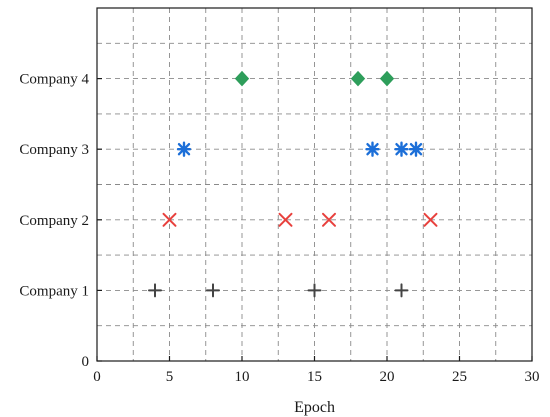 This screenshot has height=417, width=550. What do you see at coordinates (54, 150) in the screenshot?
I see `y-tick-label: Company 3` at bounding box center [54, 150].